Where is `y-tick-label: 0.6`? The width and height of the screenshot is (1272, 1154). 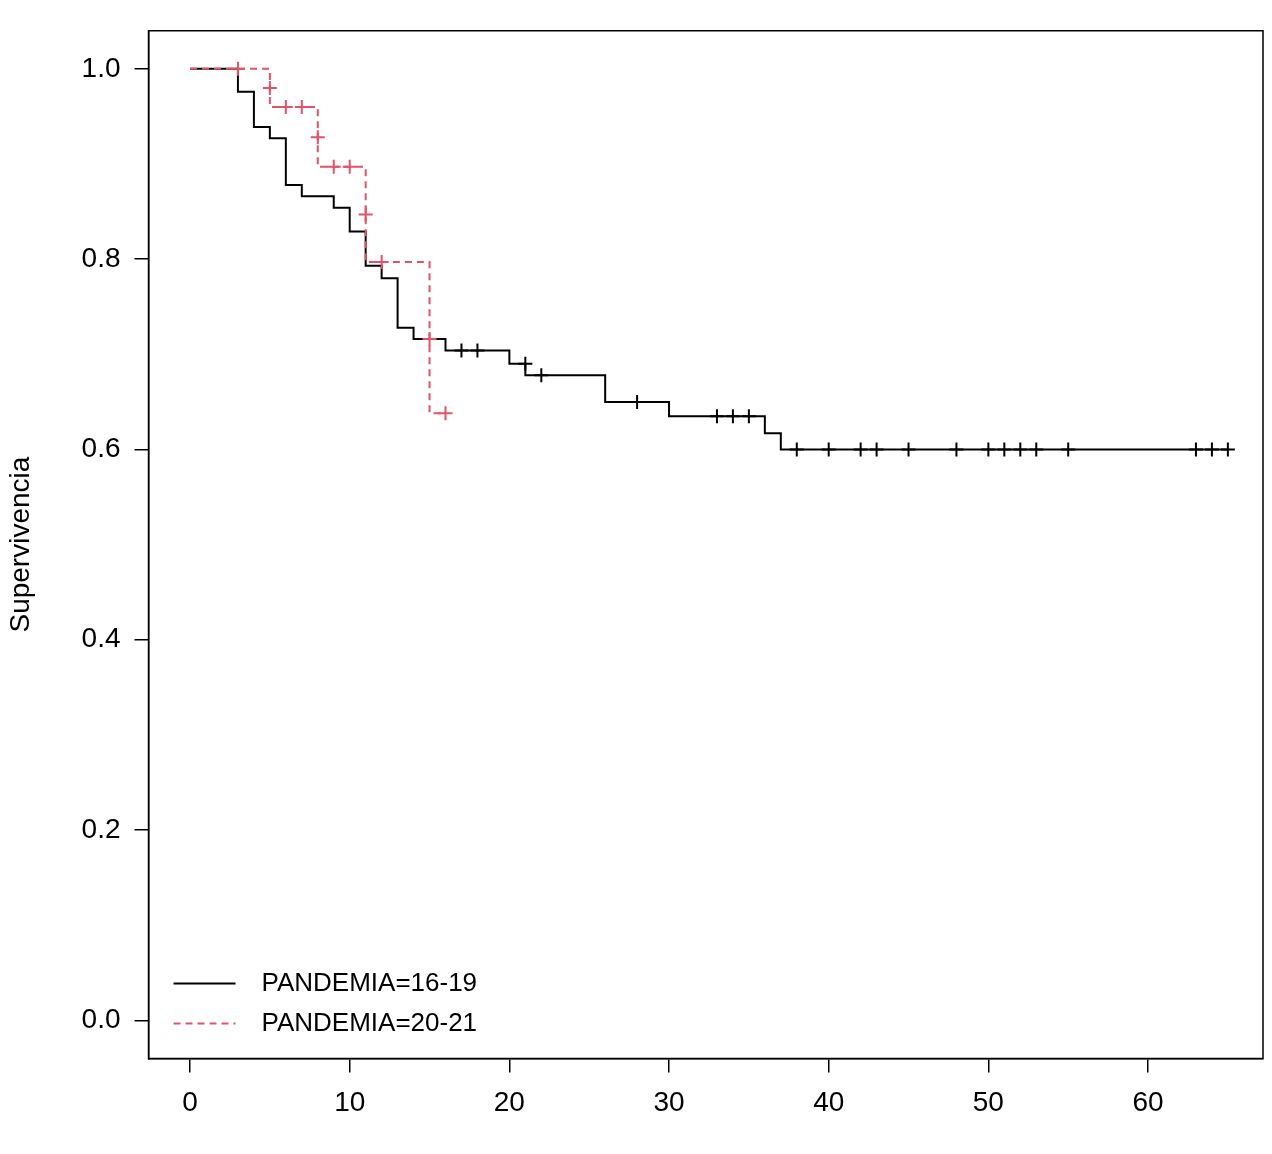 y-tick-label: 0.6 is located at coordinates (101, 448).